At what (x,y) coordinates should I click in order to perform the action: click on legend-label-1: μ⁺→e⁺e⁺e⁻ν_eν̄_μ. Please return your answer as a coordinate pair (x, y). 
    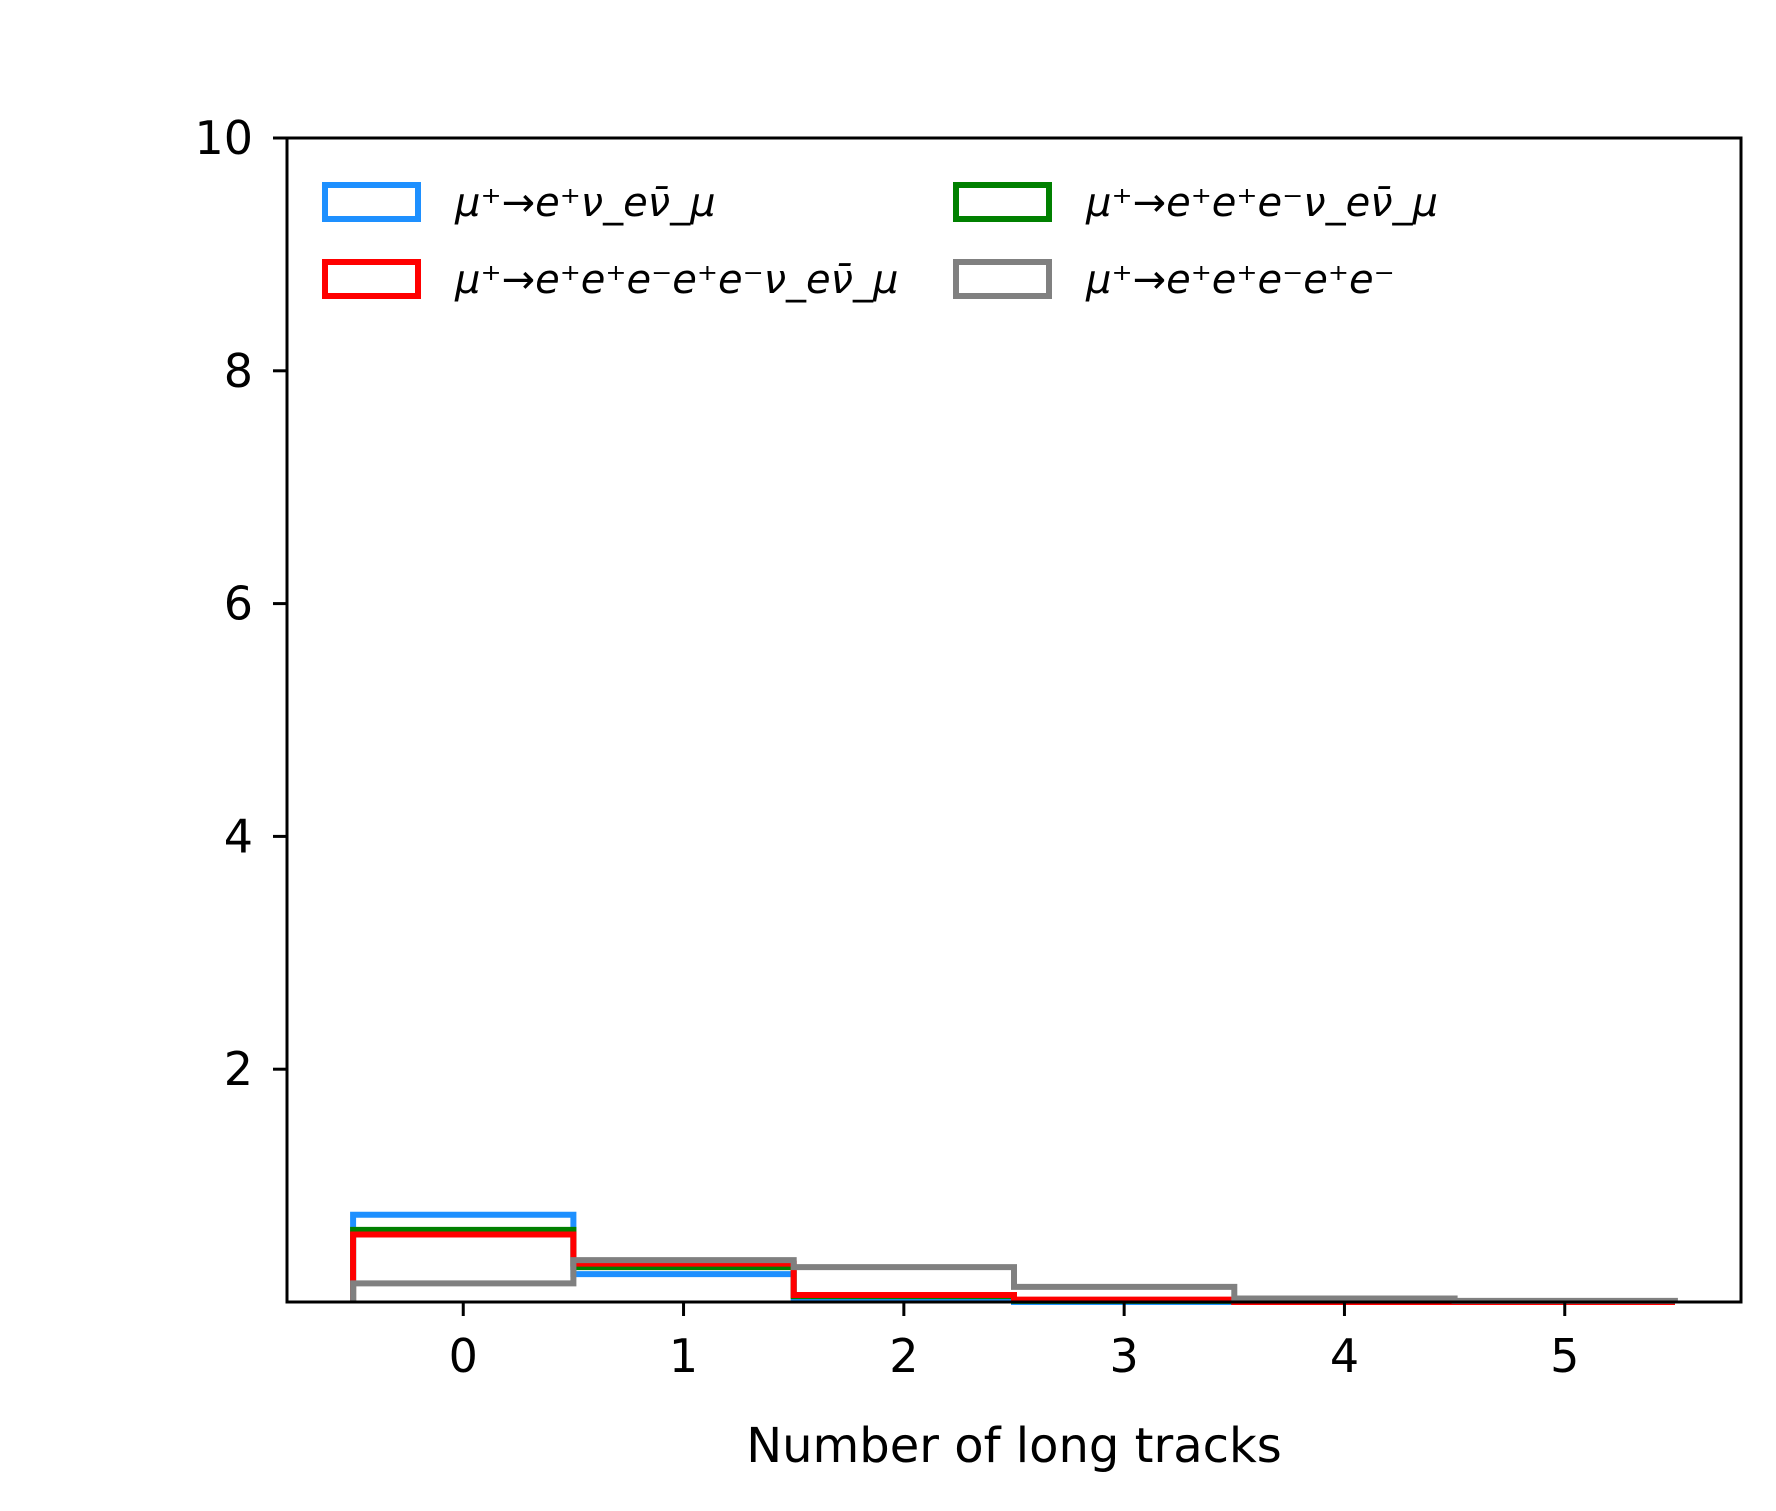
    Looking at the image, I should click on (1261, 203).